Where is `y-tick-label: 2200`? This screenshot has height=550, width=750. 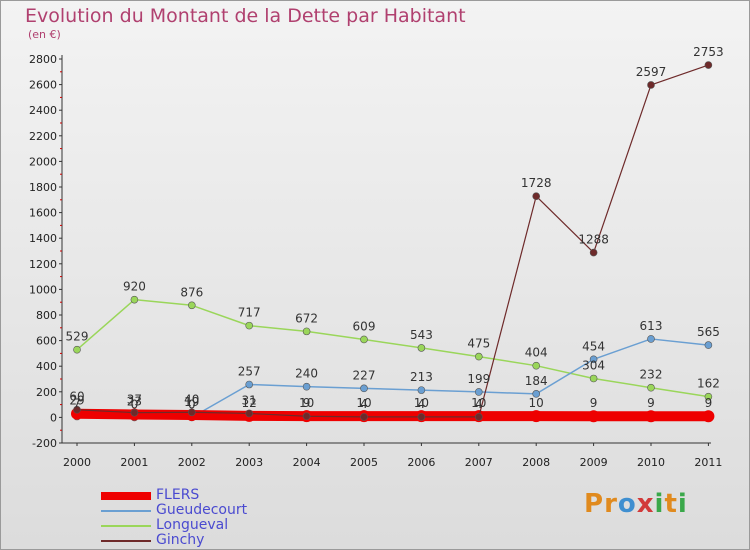 y-tick-label: 2200 is located at coordinates (43, 136).